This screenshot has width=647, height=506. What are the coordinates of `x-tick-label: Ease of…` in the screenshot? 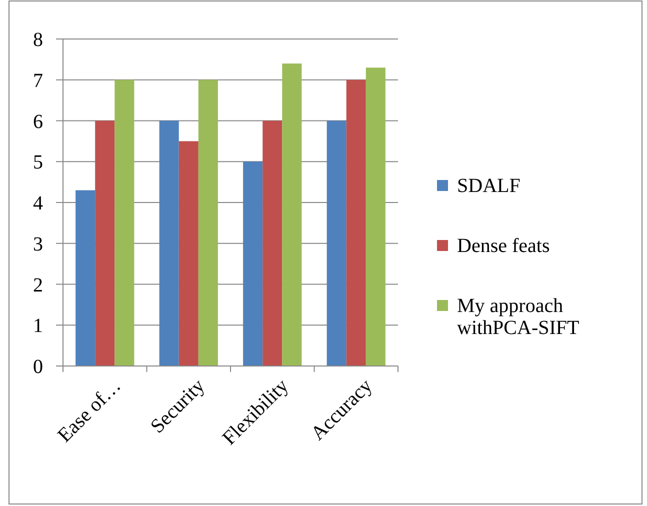 It's located at (90, 410).